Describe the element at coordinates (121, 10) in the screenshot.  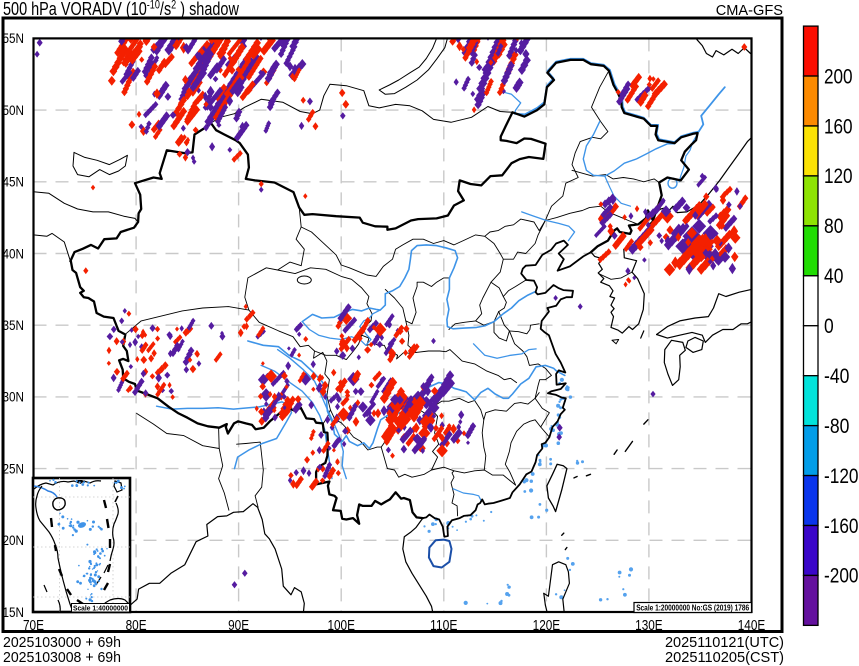
I see `svg-text:500 hPa VORADV (10-10/s2 ) sha: 500 hPa VORADV (10-10/s2 ) shadow` at that location.